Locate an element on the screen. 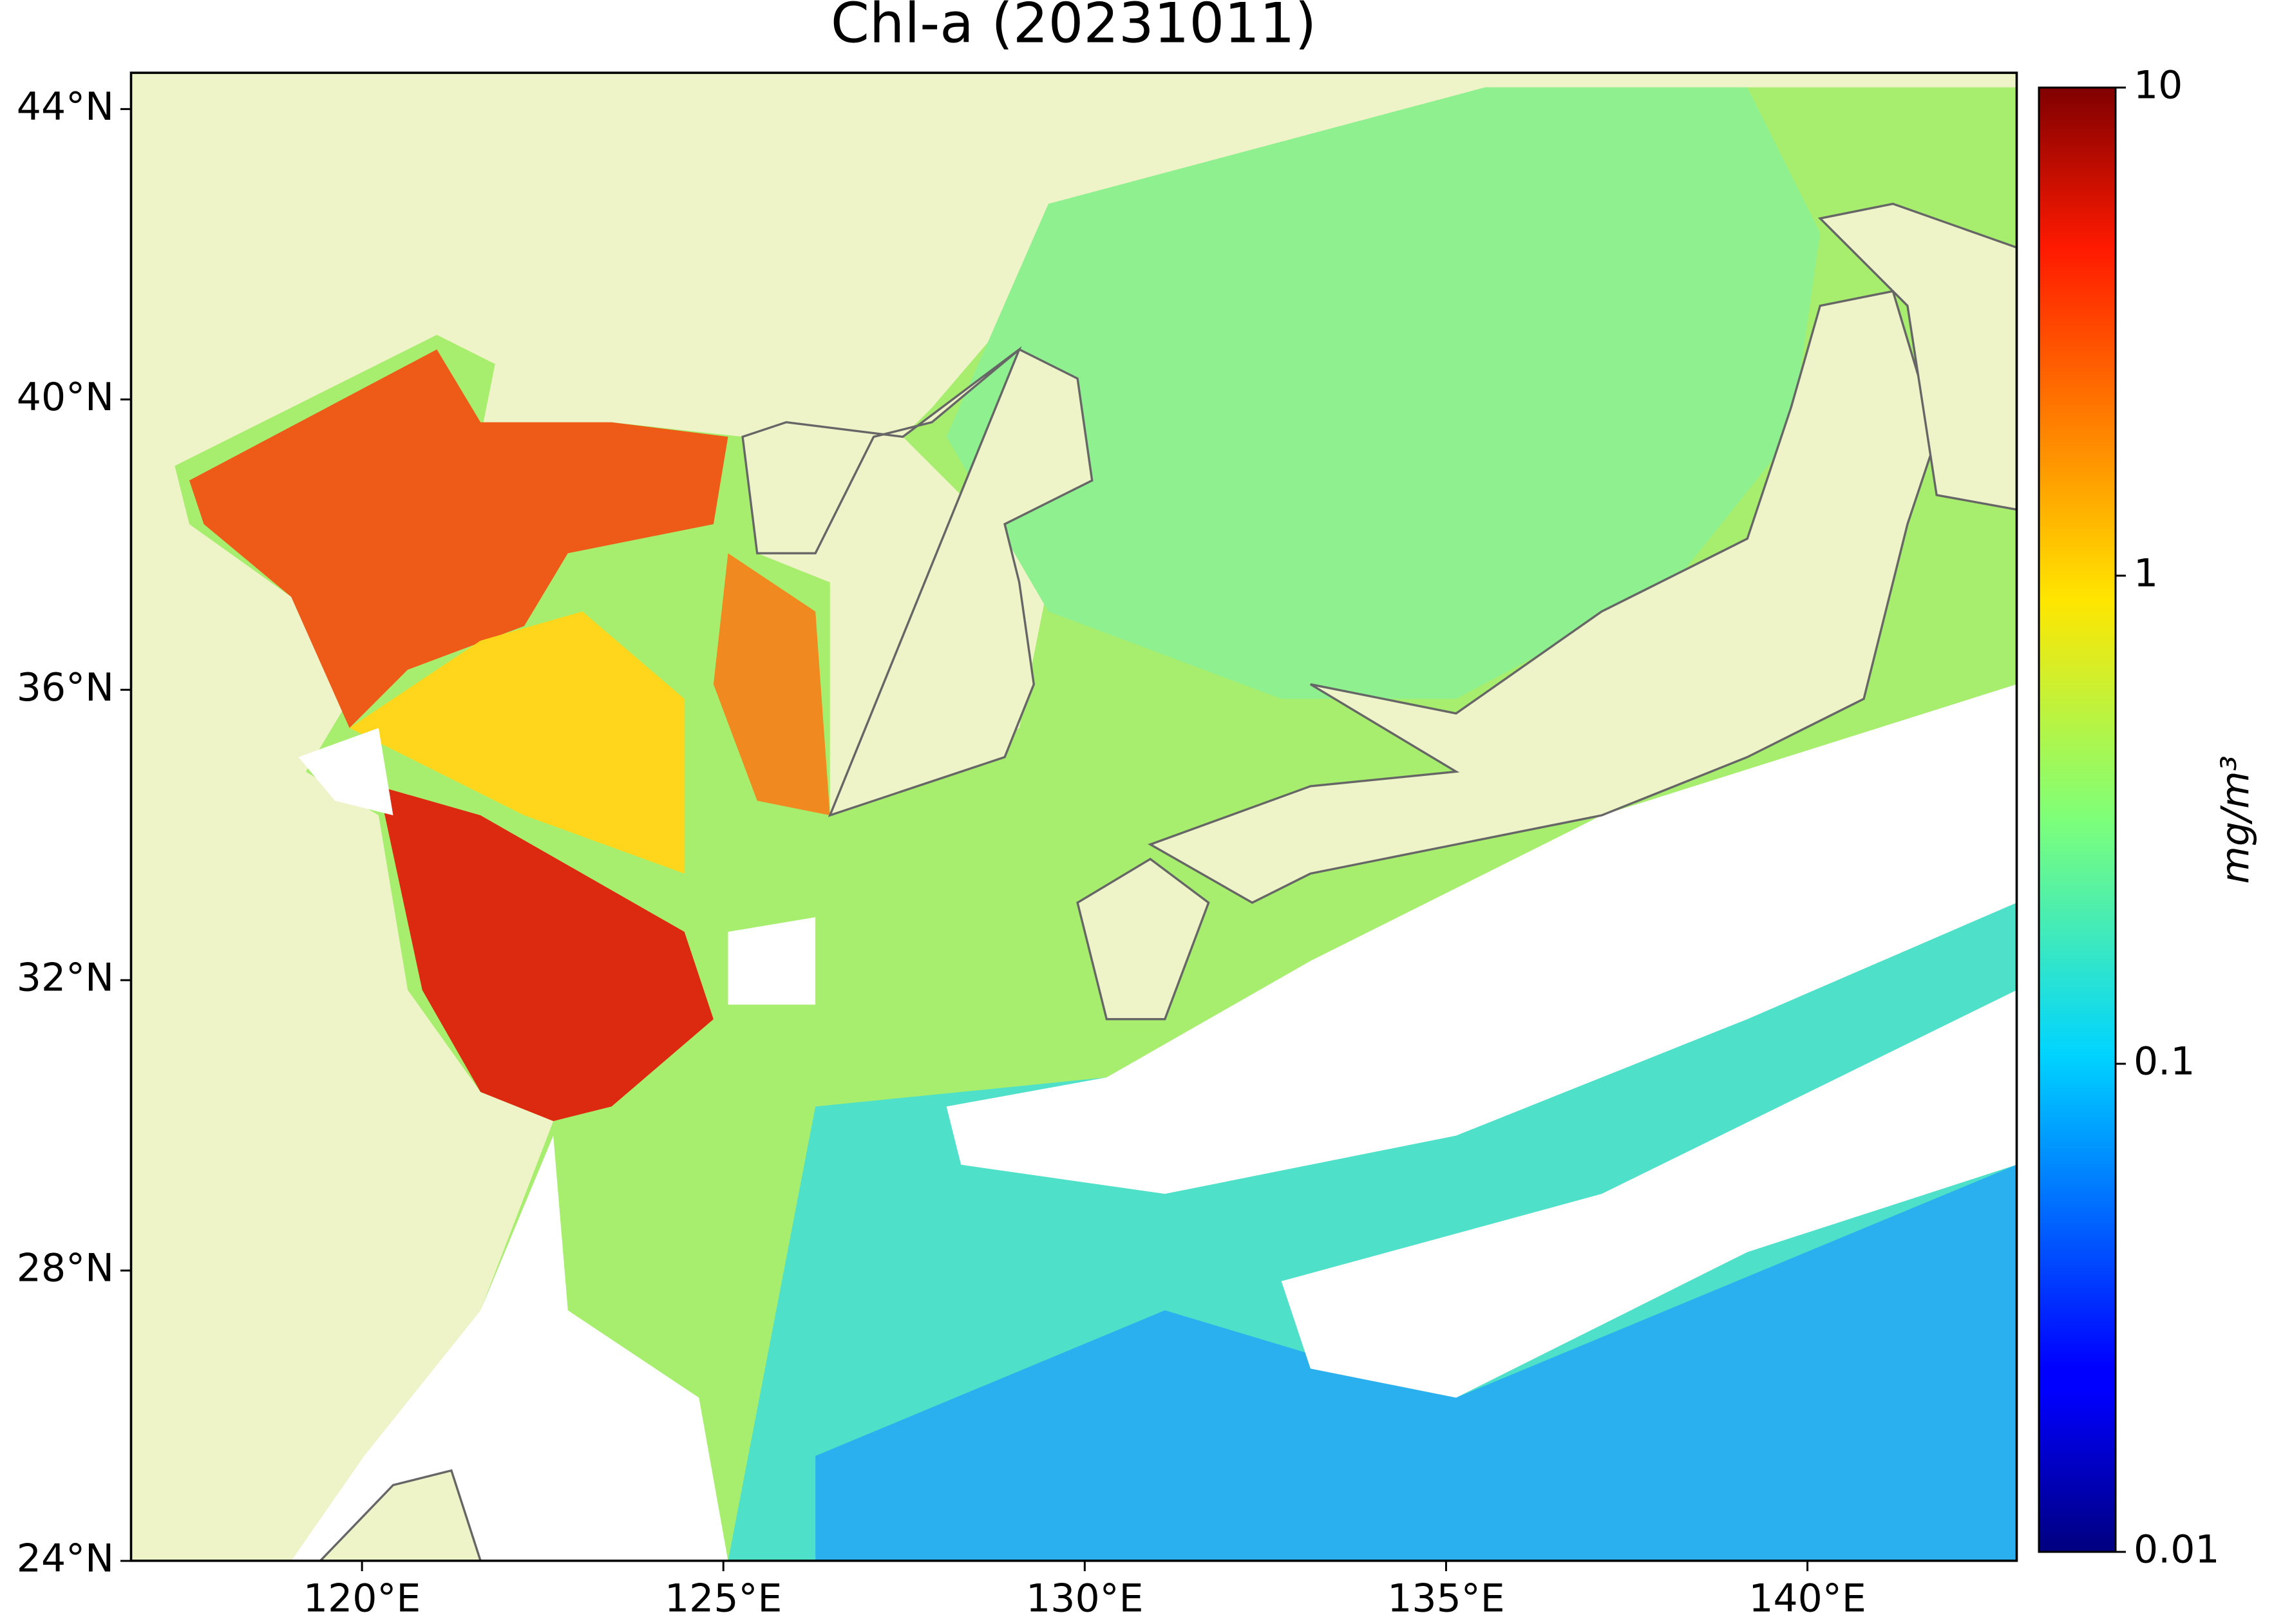  x-tick-label: 130°E is located at coordinates (1084, 1598).